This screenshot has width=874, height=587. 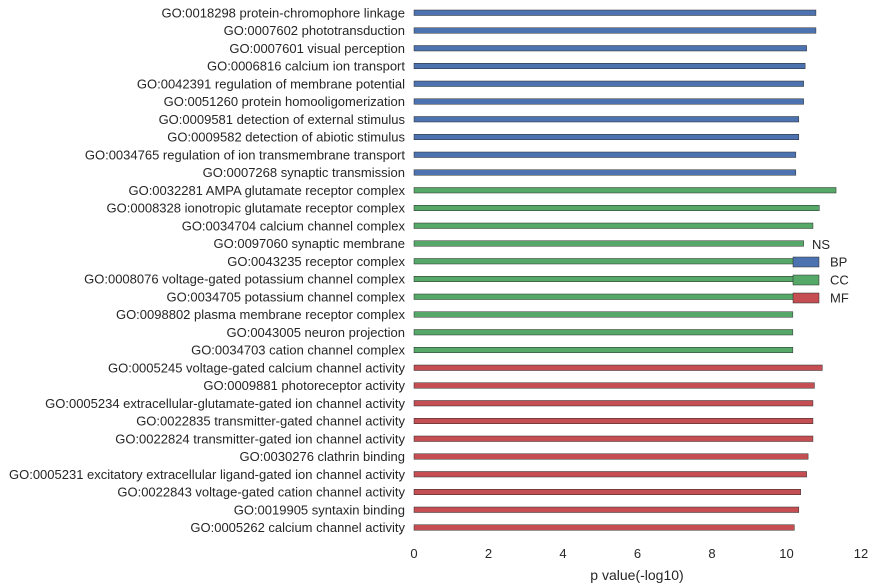 What do you see at coordinates (316, 261) in the screenshot?
I see `category-label-15: GO:0043235 receptor complex` at bounding box center [316, 261].